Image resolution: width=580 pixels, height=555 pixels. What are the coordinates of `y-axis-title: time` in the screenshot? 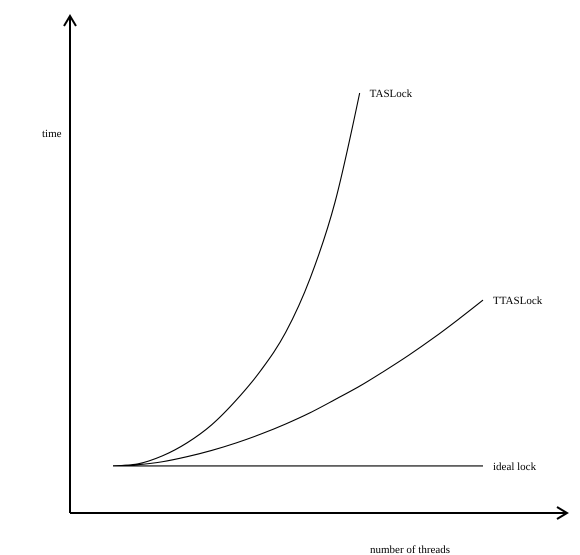 It's located at (52, 134).